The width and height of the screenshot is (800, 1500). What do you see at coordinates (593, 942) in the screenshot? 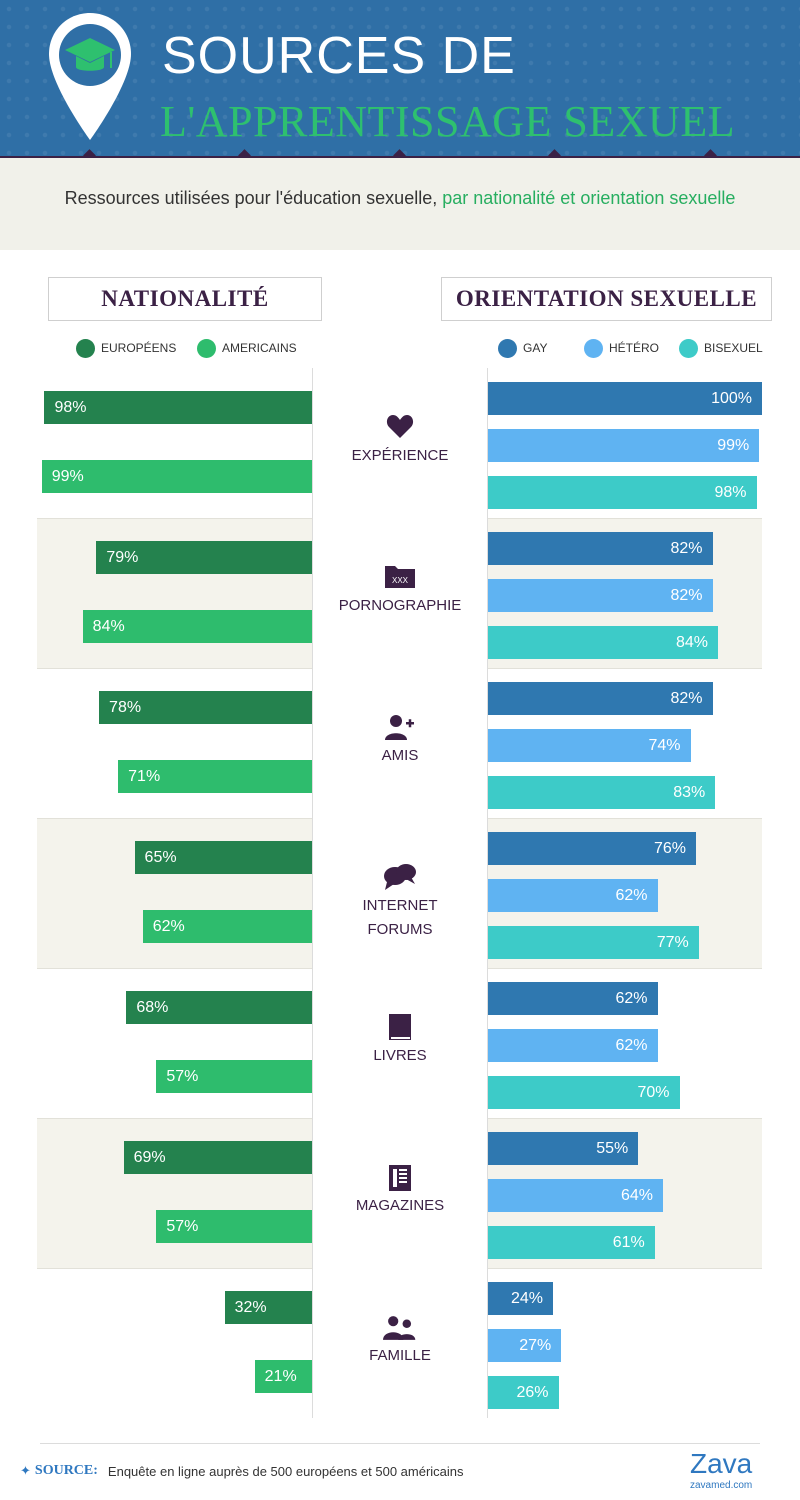
I see `bar-bisexuel: 77%` at bounding box center [593, 942].